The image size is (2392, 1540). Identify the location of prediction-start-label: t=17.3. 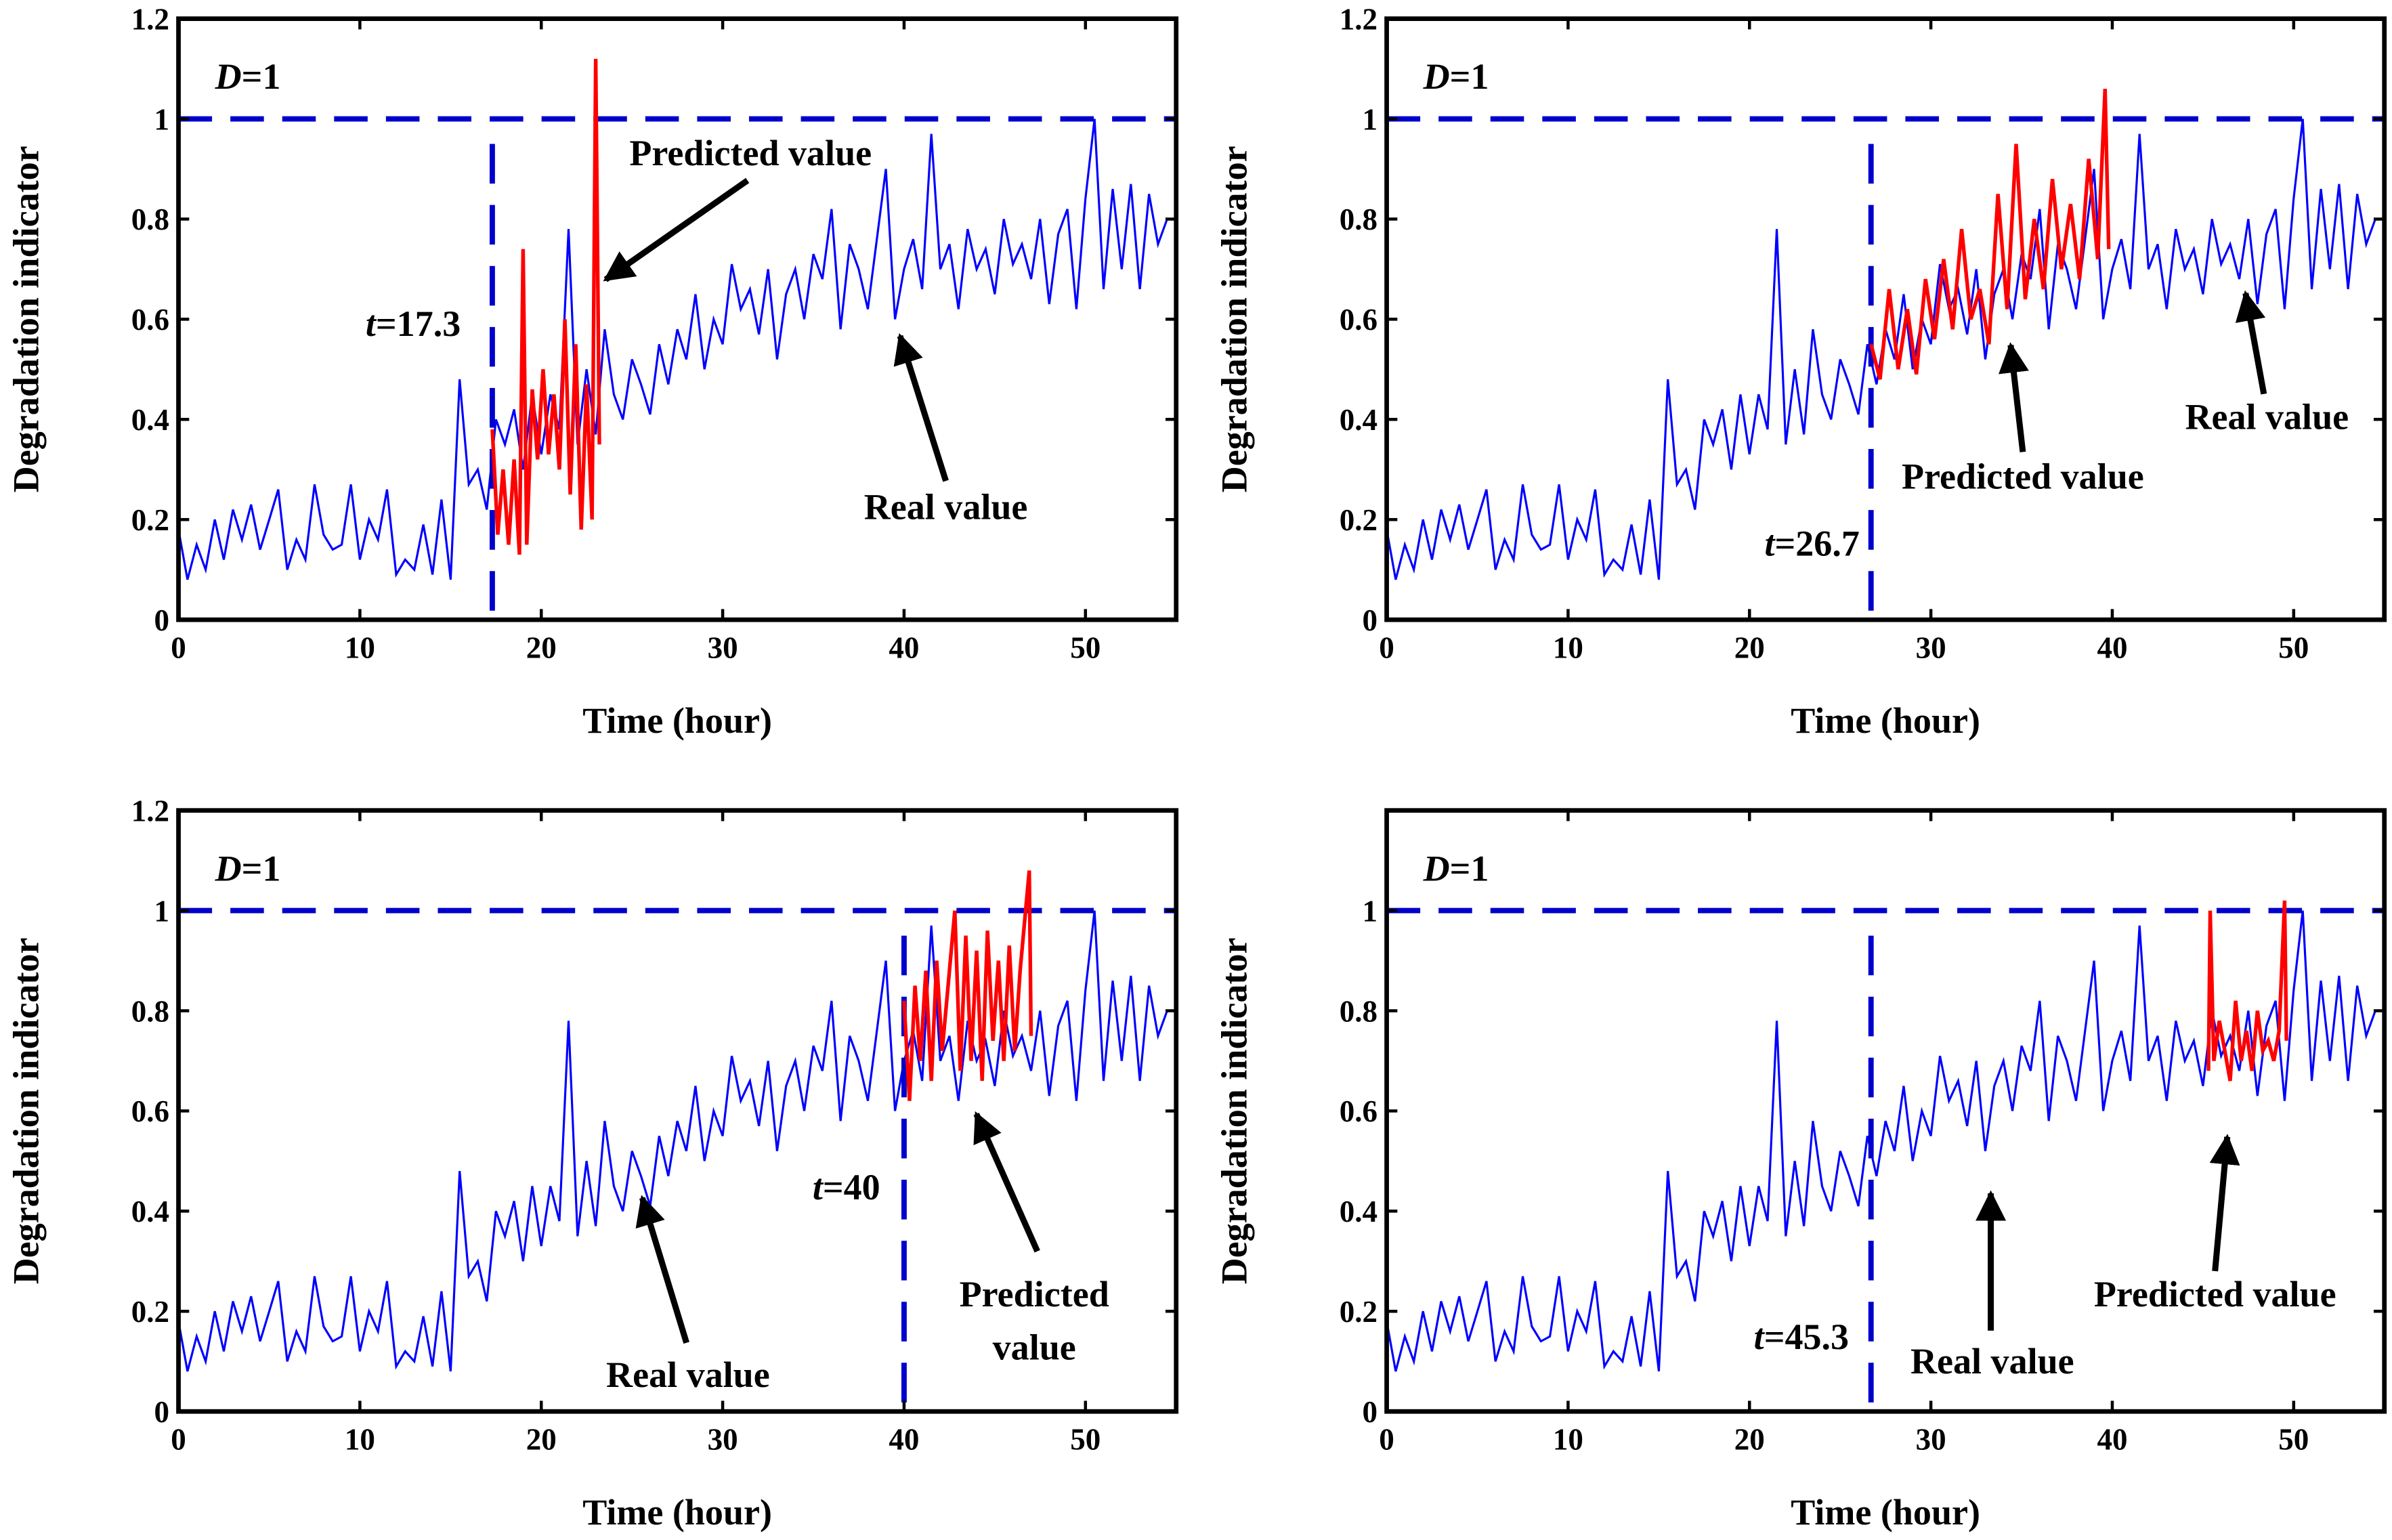
(414, 323).